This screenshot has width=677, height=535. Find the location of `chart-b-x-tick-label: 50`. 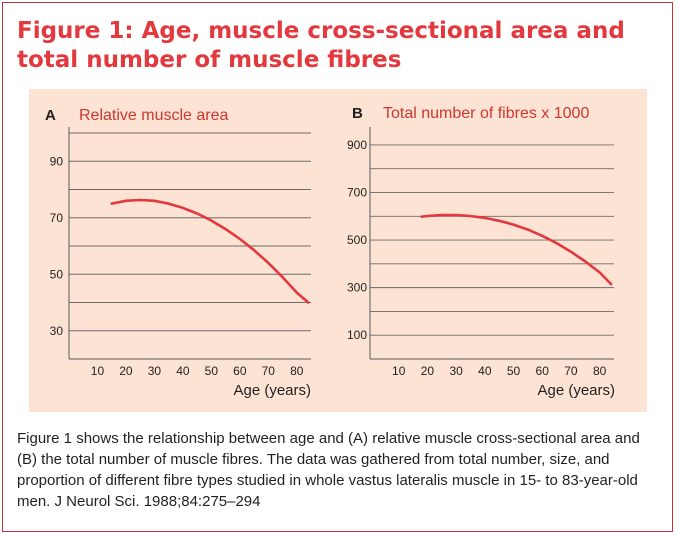

chart-b-x-tick-label: 50 is located at coordinates (514, 371).